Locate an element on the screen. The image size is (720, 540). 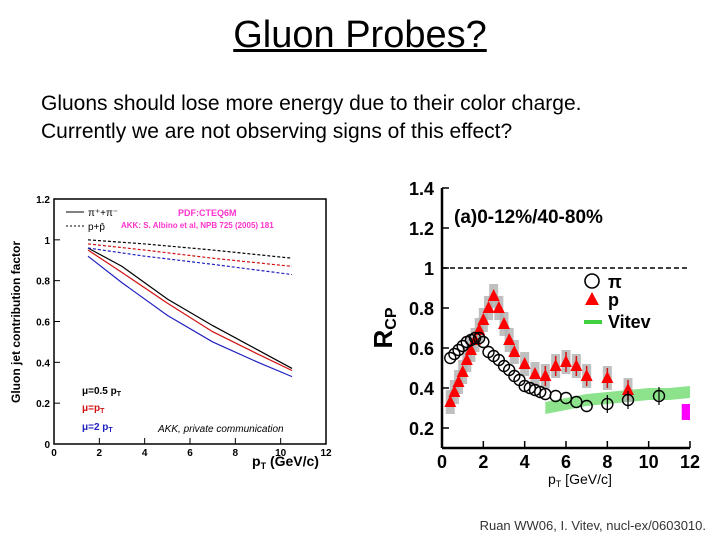
right-y-tick-label: 1.4 is located at coordinates (421, 189).